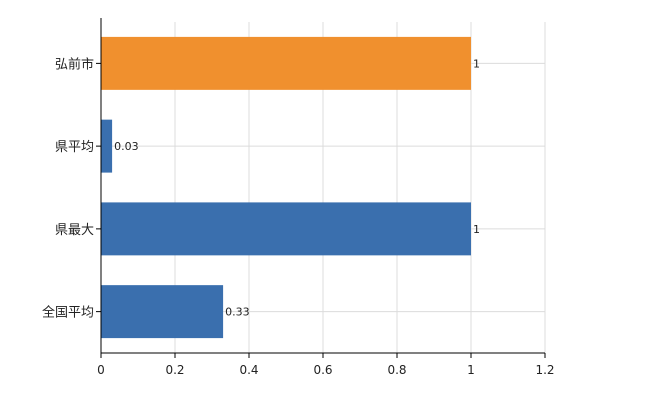  Describe the element at coordinates (74, 64) in the screenshot. I see `category-label-0: 弘前市` at that location.